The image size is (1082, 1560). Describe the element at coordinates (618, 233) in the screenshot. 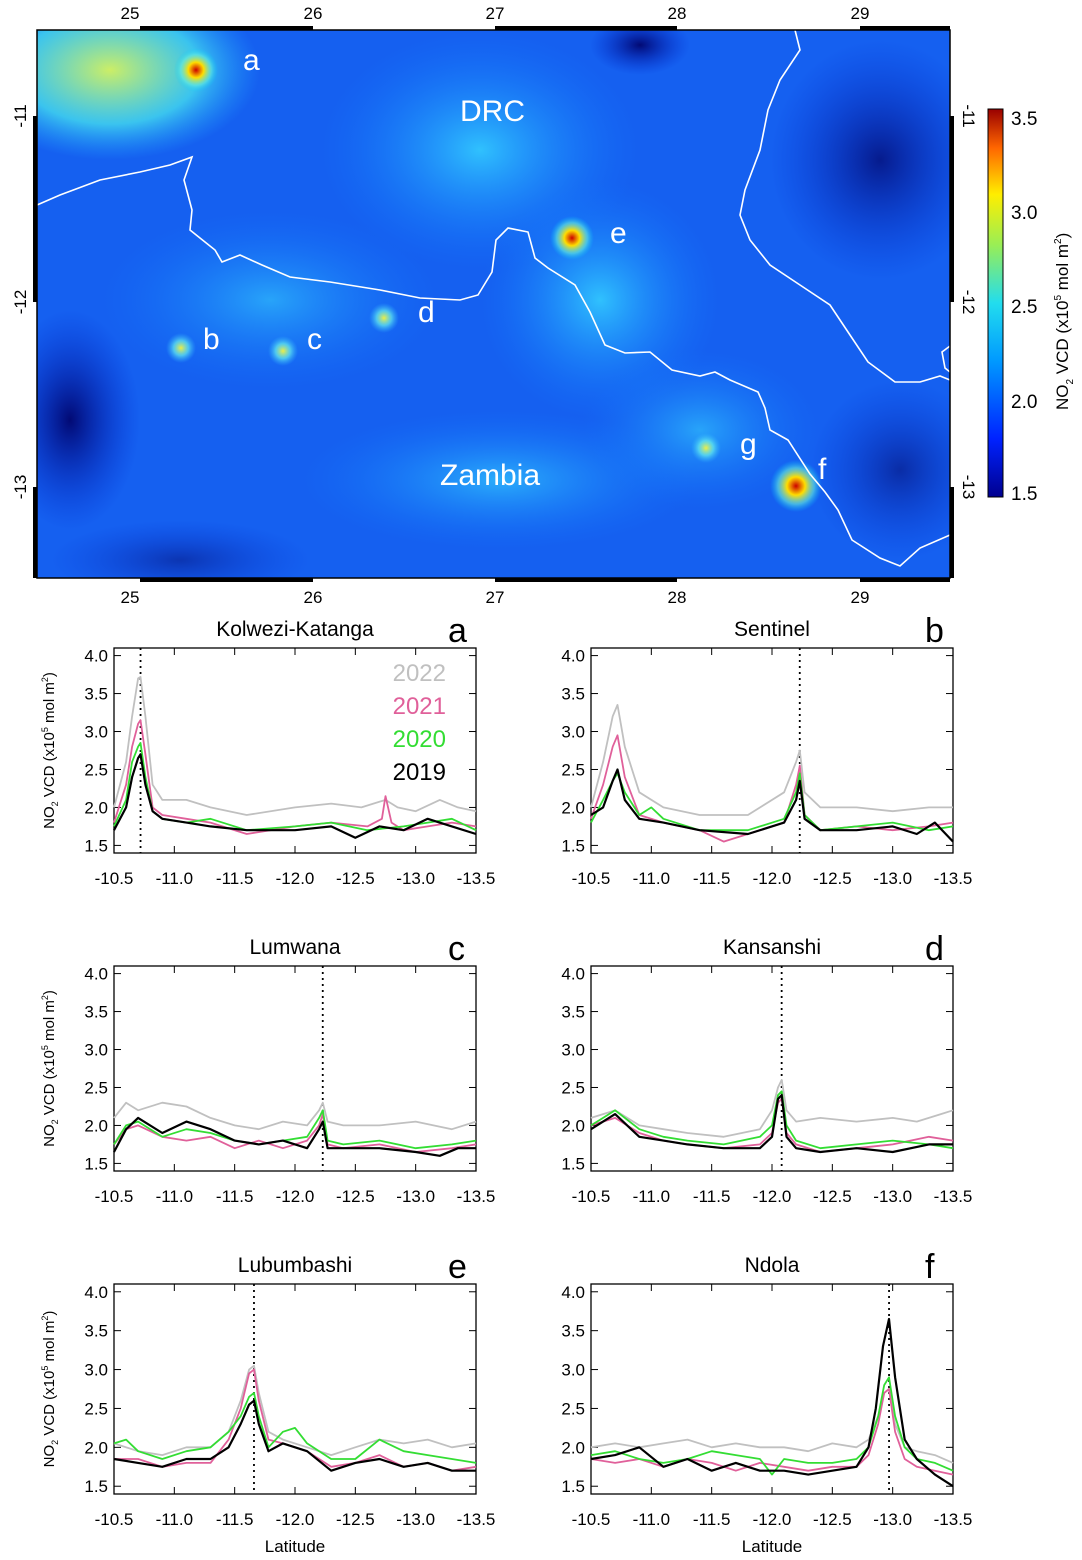

I see `site-letter-e: e` at that location.